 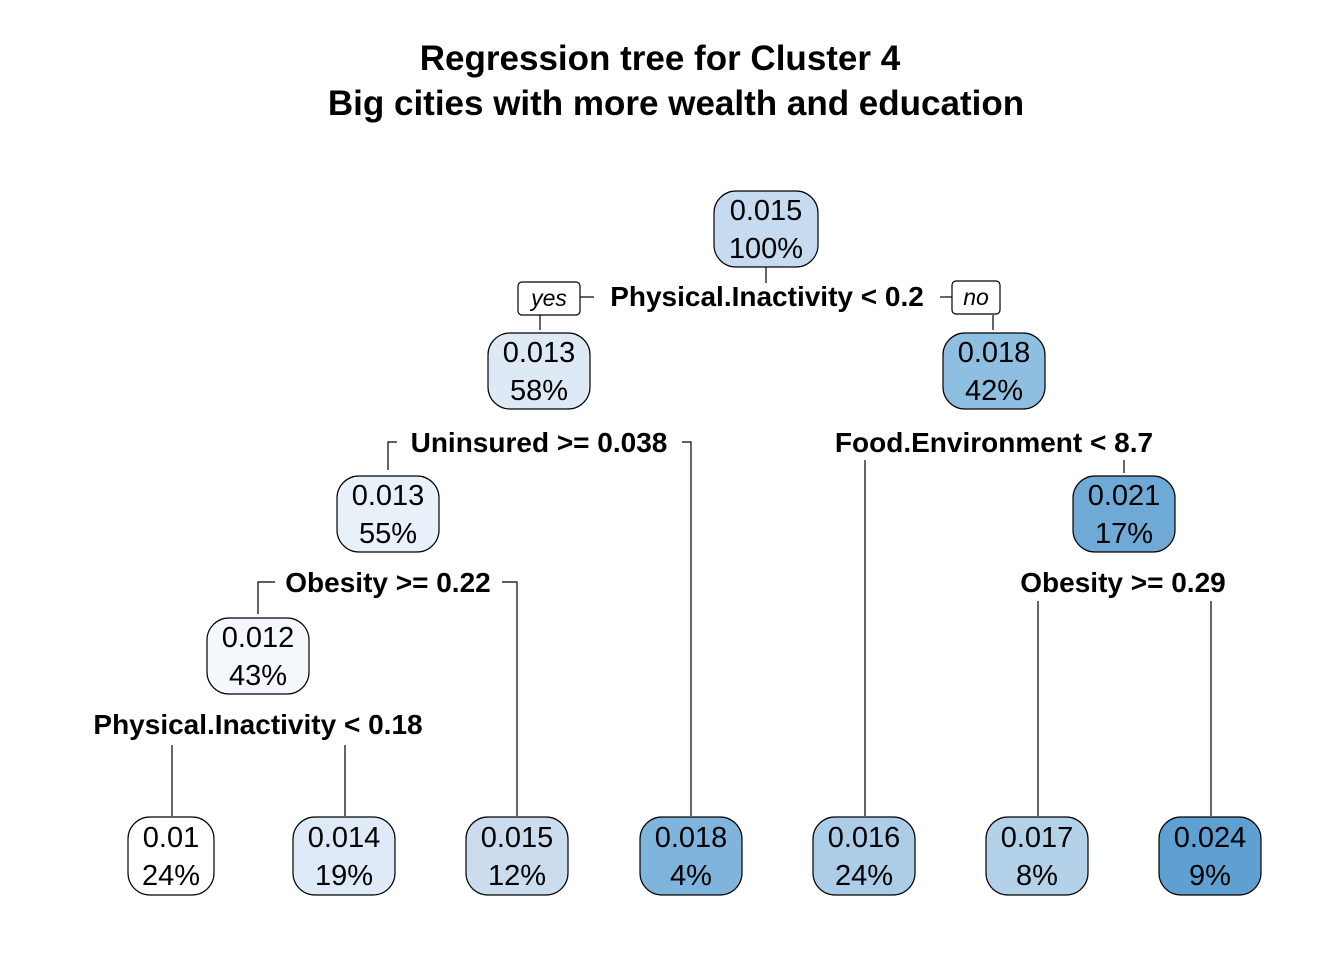 I want to click on tree-node-box-l2, so click(x=344, y=856).